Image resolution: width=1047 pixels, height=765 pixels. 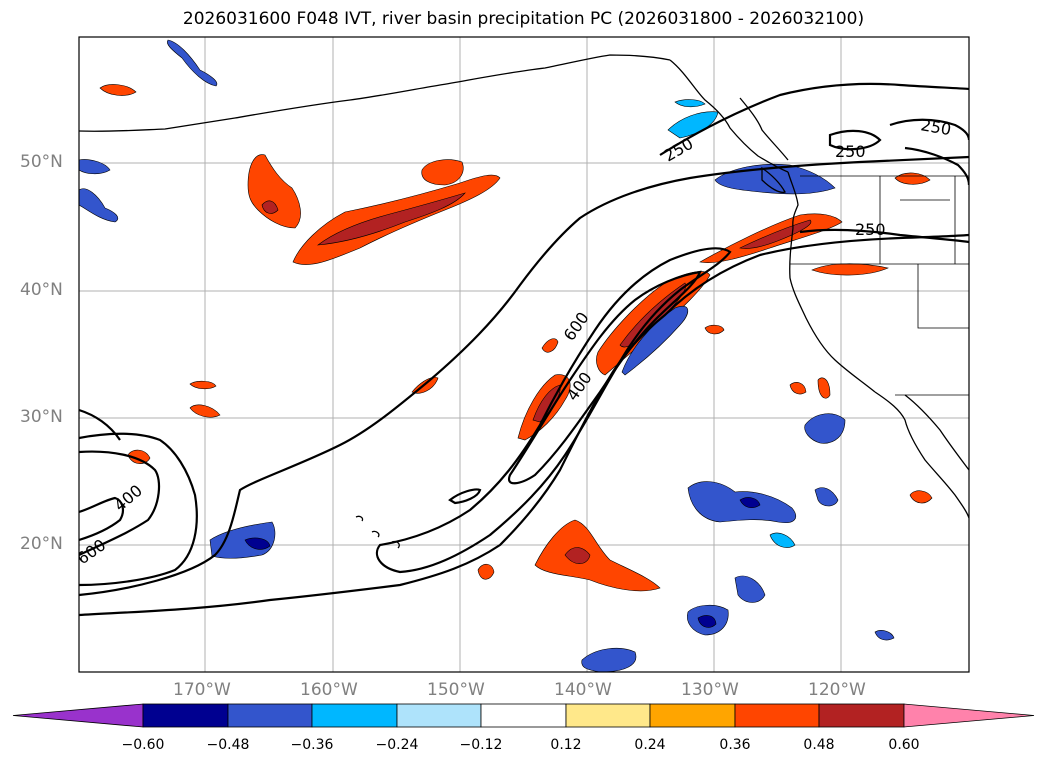 I want to click on negative-region-east-south, so click(x=826, y=497).